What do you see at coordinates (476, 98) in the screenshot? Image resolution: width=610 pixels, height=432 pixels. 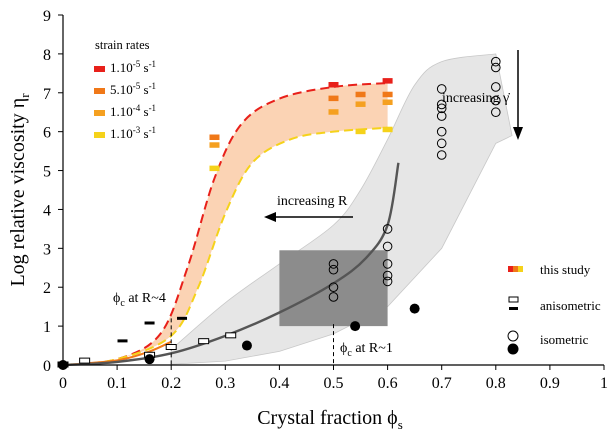 I see `increasing-rate-label: increasing γ̇` at bounding box center [476, 98].